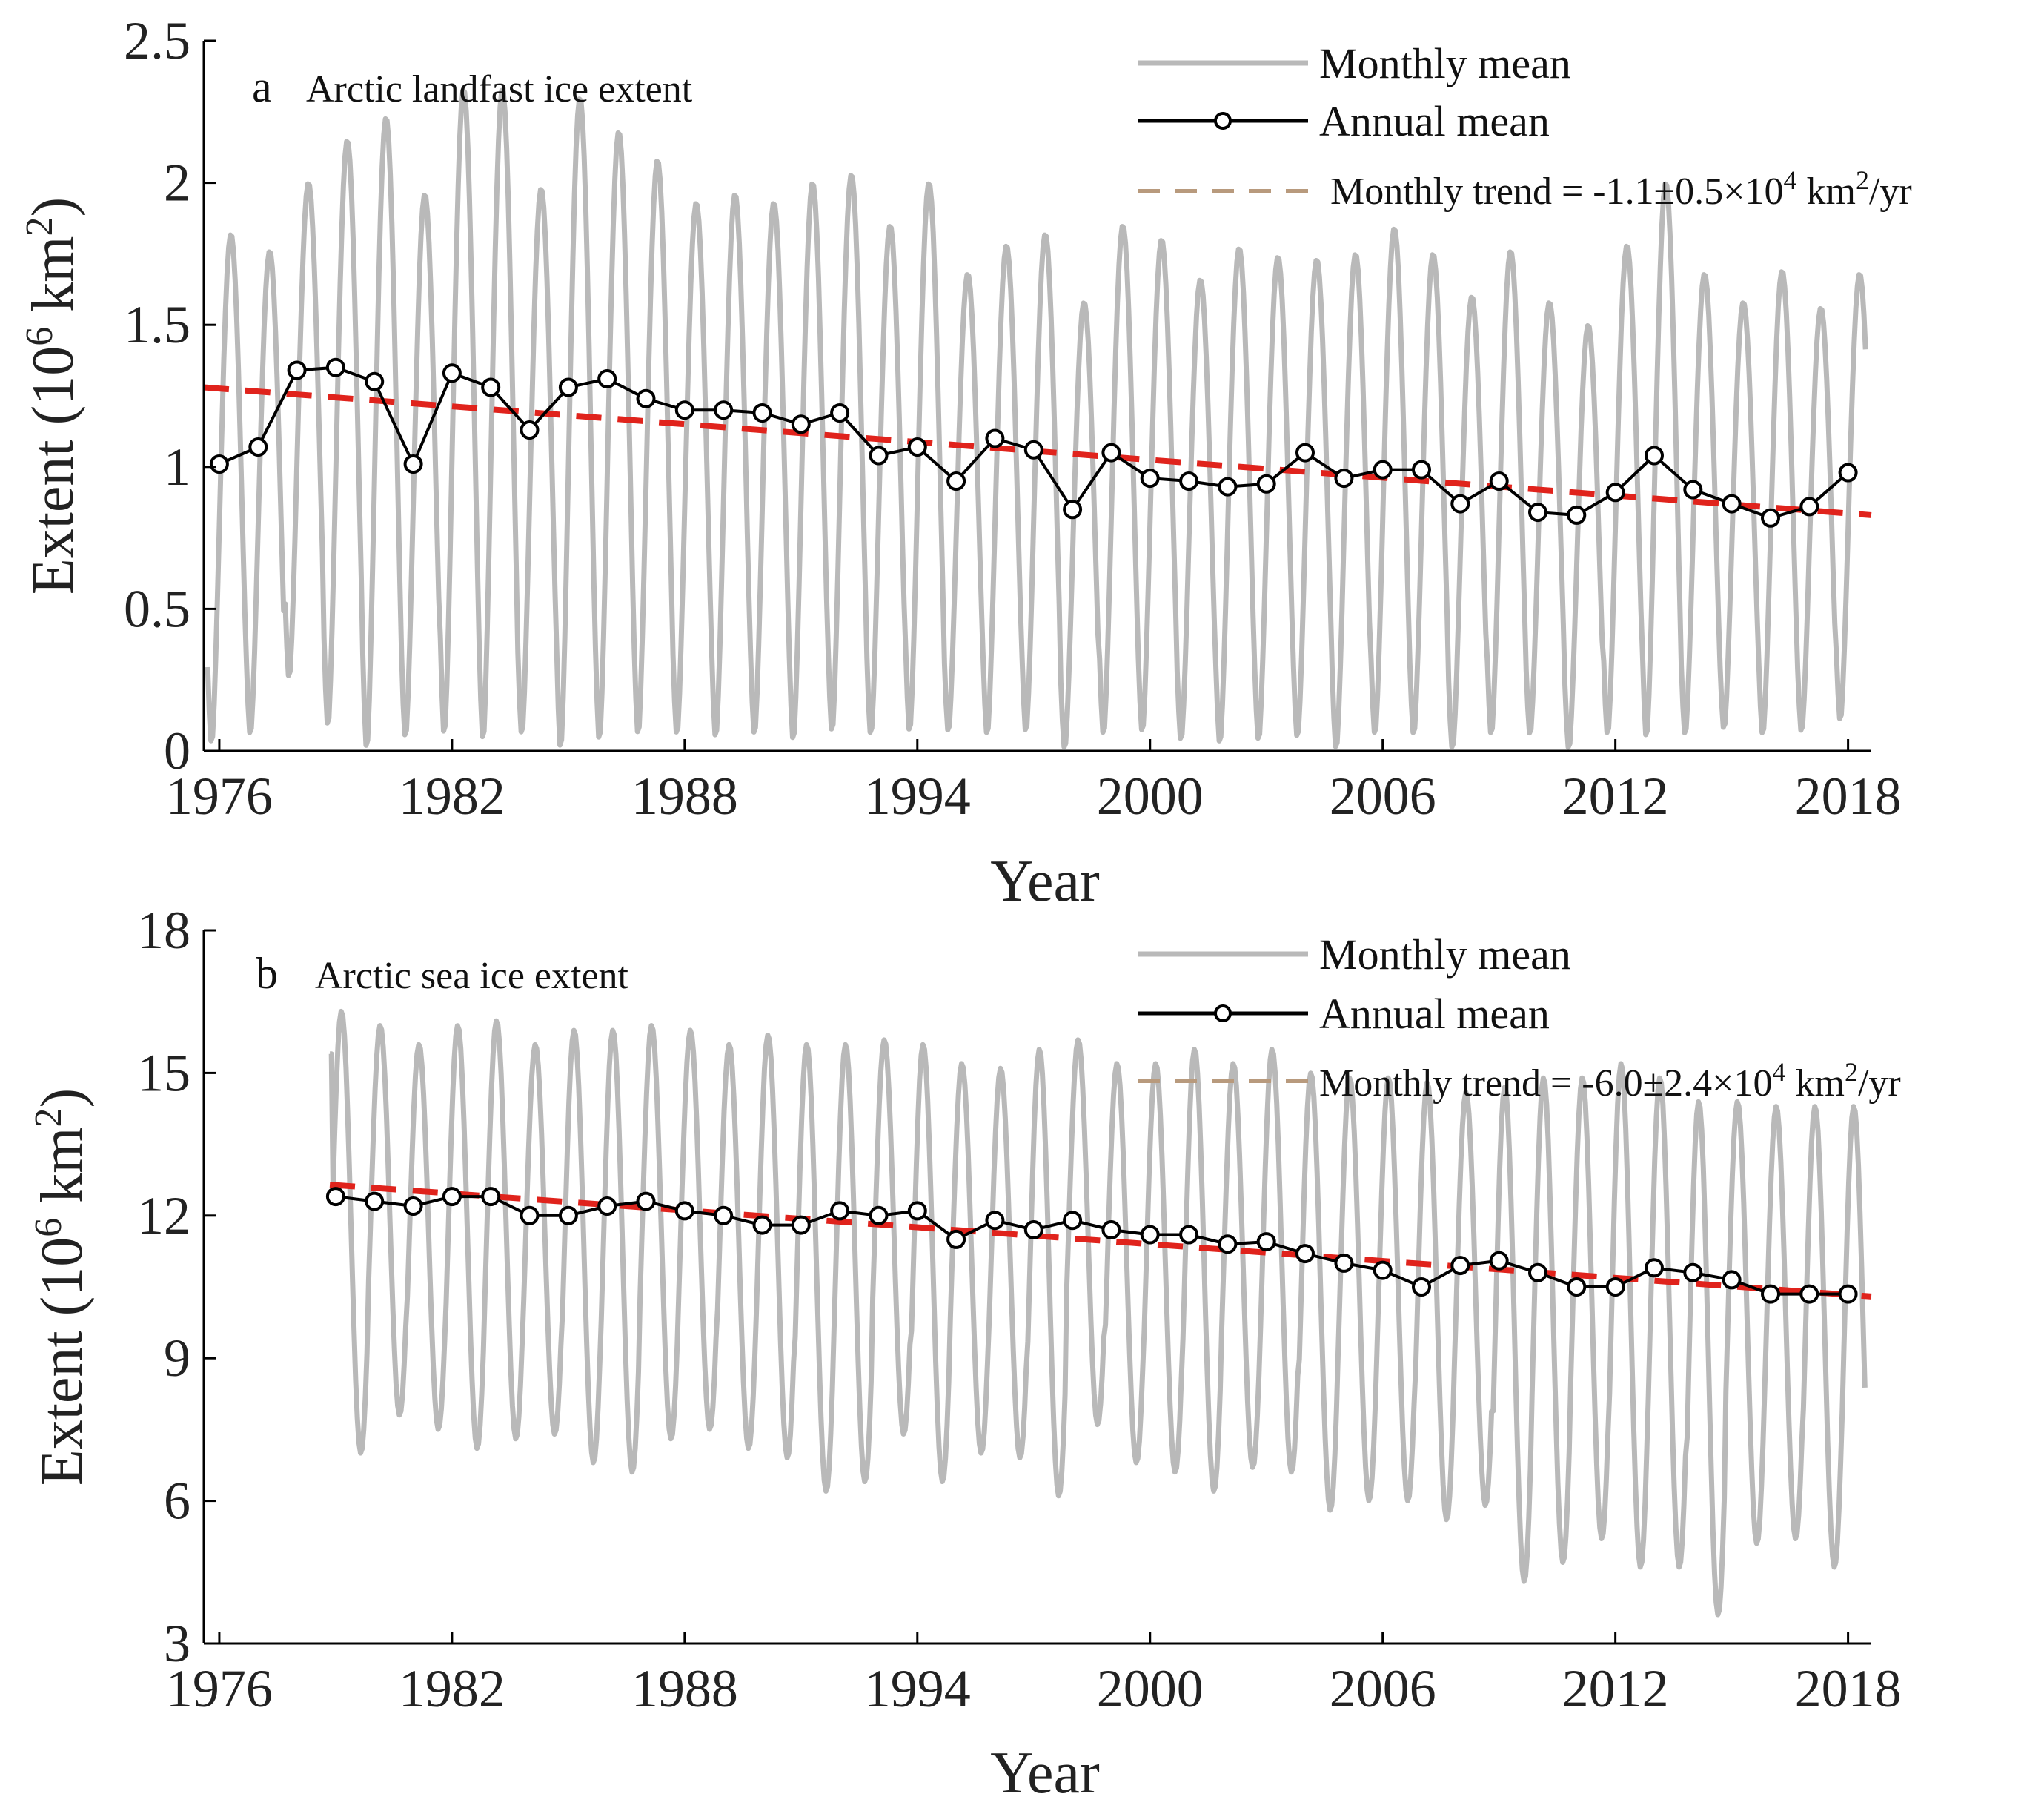 Image resolution: width=2044 pixels, height=1811 pixels. Describe the element at coordinates (1848, 1688) in the screenshot. I see `x-tick-label: 2018` at that location.